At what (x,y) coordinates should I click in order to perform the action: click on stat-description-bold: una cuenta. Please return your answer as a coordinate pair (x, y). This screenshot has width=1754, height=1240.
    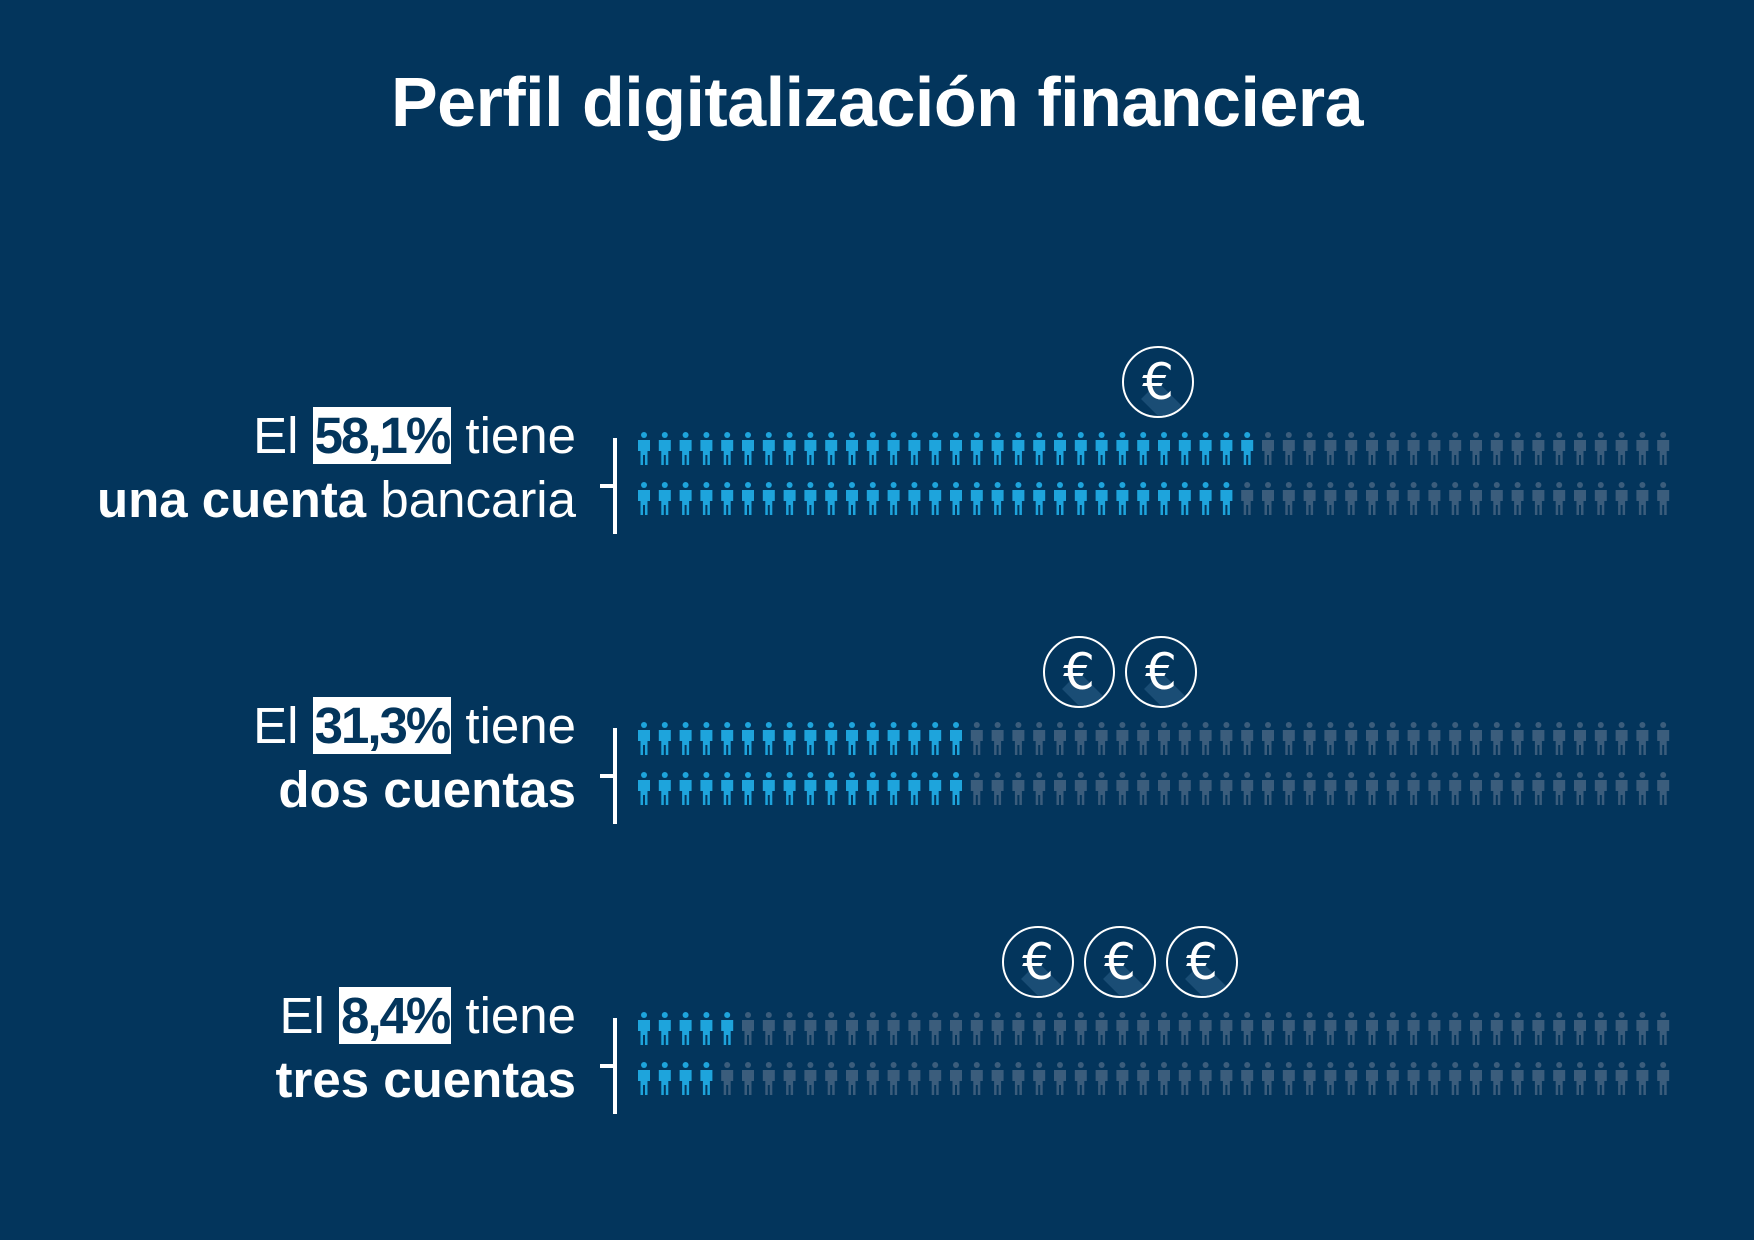
    Looking at the image, I should click on (231, 499).